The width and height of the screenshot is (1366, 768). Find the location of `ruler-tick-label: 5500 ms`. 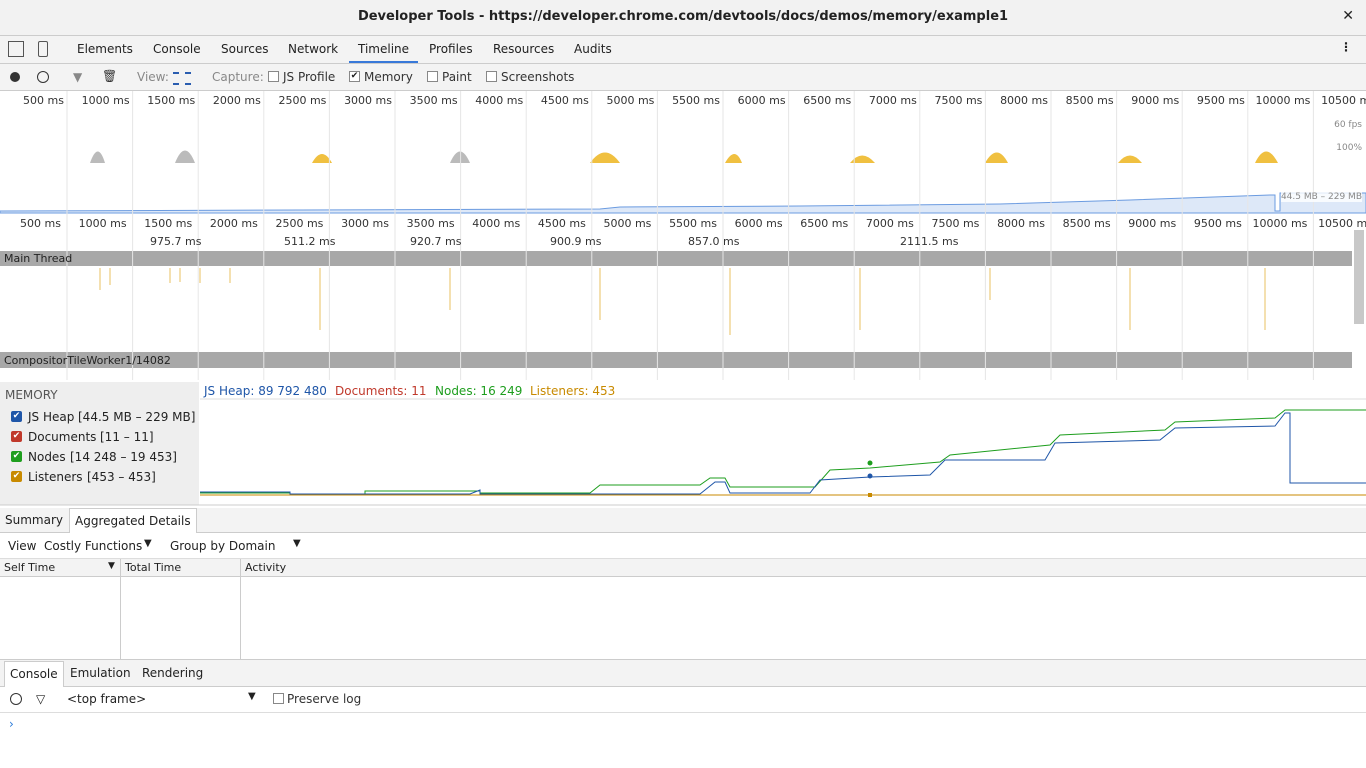

ruler-tick-label: 5500 ms is located at coordinates (693, 223).